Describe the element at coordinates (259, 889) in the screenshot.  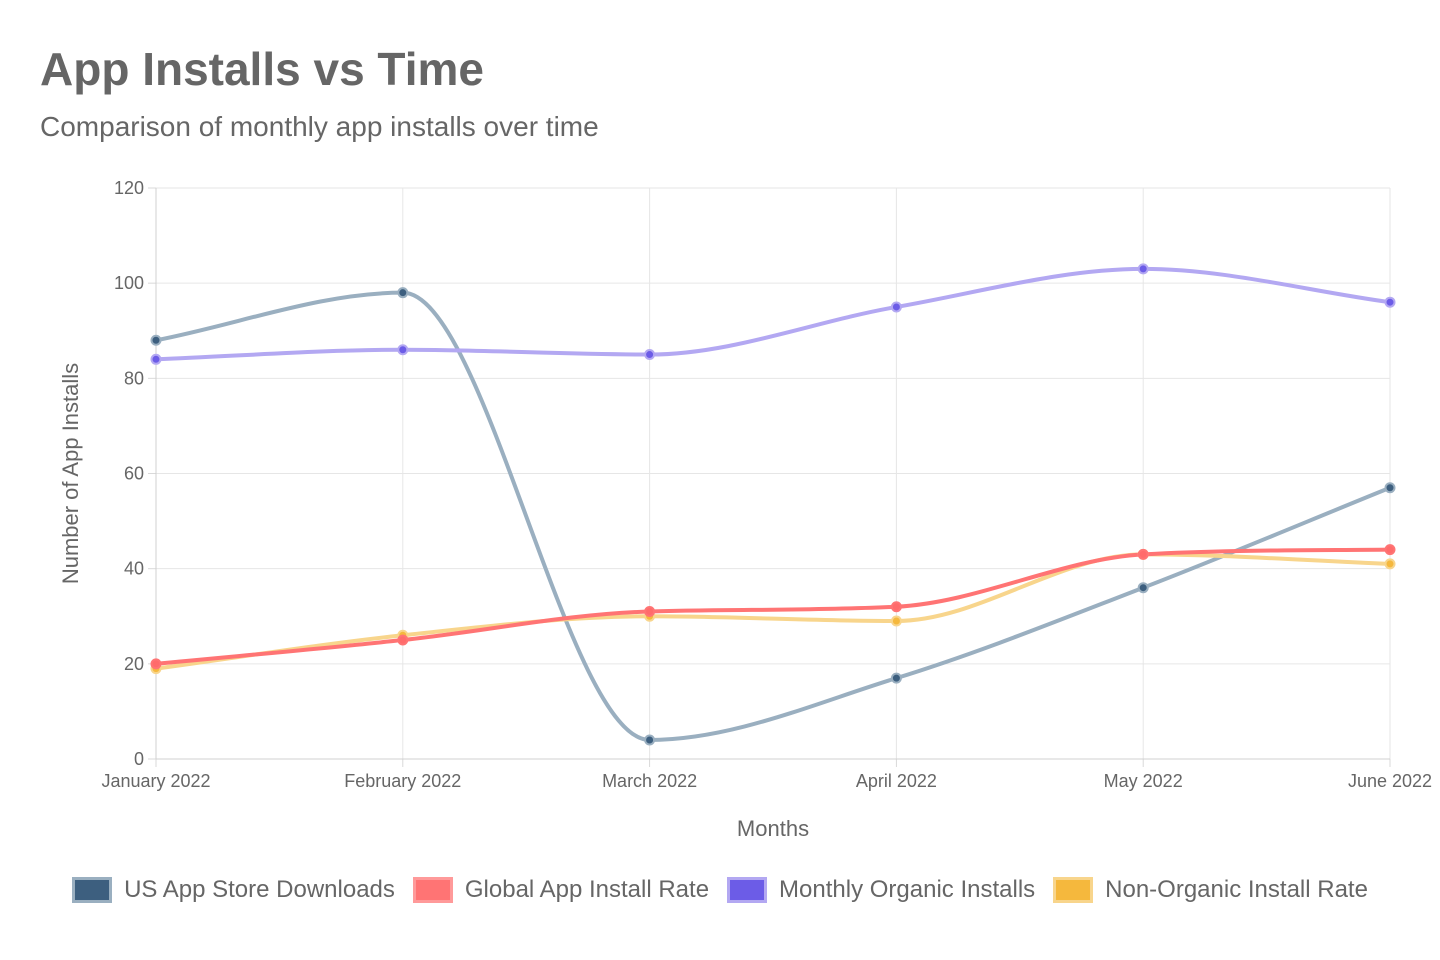
I see `legend-label: US App Store Downloads` at that location.